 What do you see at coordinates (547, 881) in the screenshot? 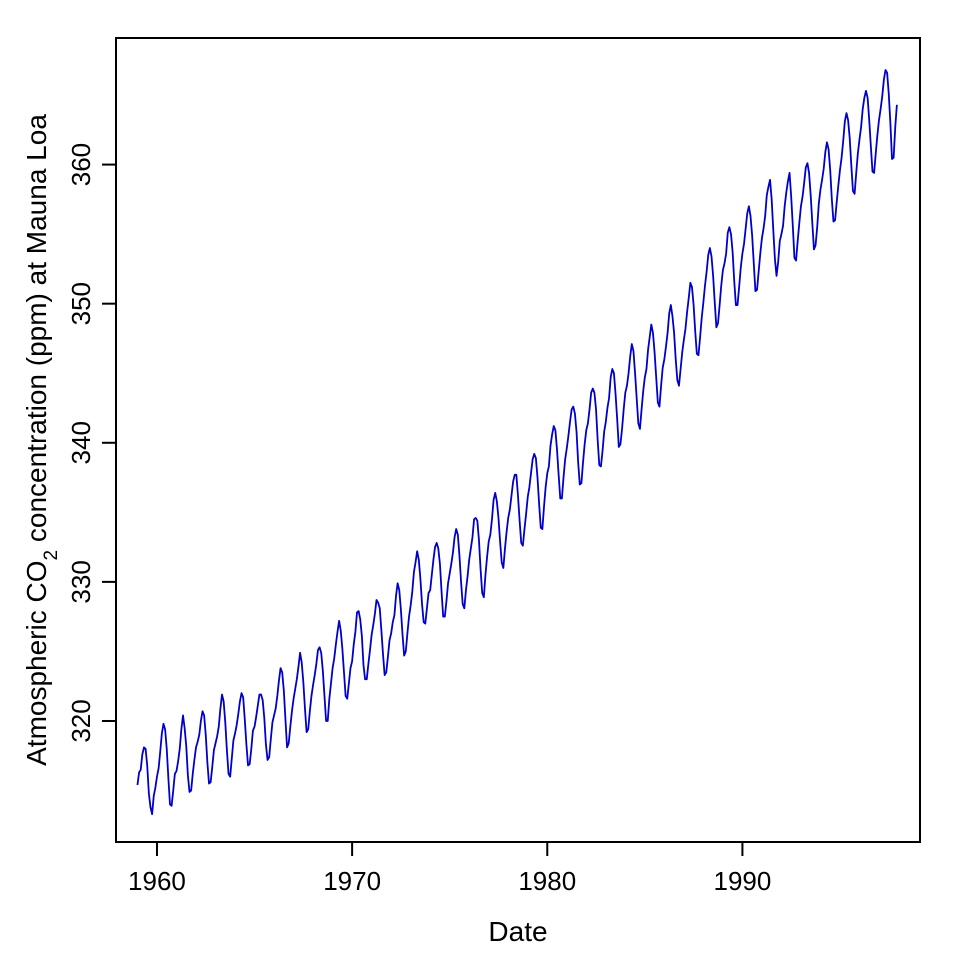
I see `x-tick-label: 1980` at bounding box center [547, 881].